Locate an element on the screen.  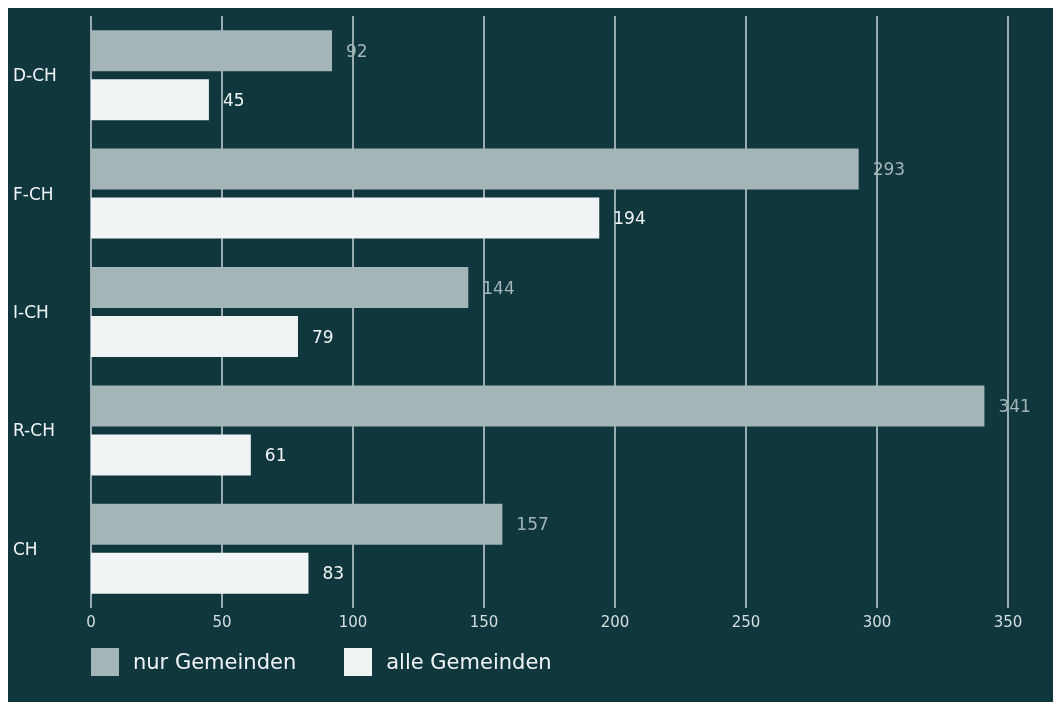
x-tick-label: 250 is located at coordinates (746, 621).